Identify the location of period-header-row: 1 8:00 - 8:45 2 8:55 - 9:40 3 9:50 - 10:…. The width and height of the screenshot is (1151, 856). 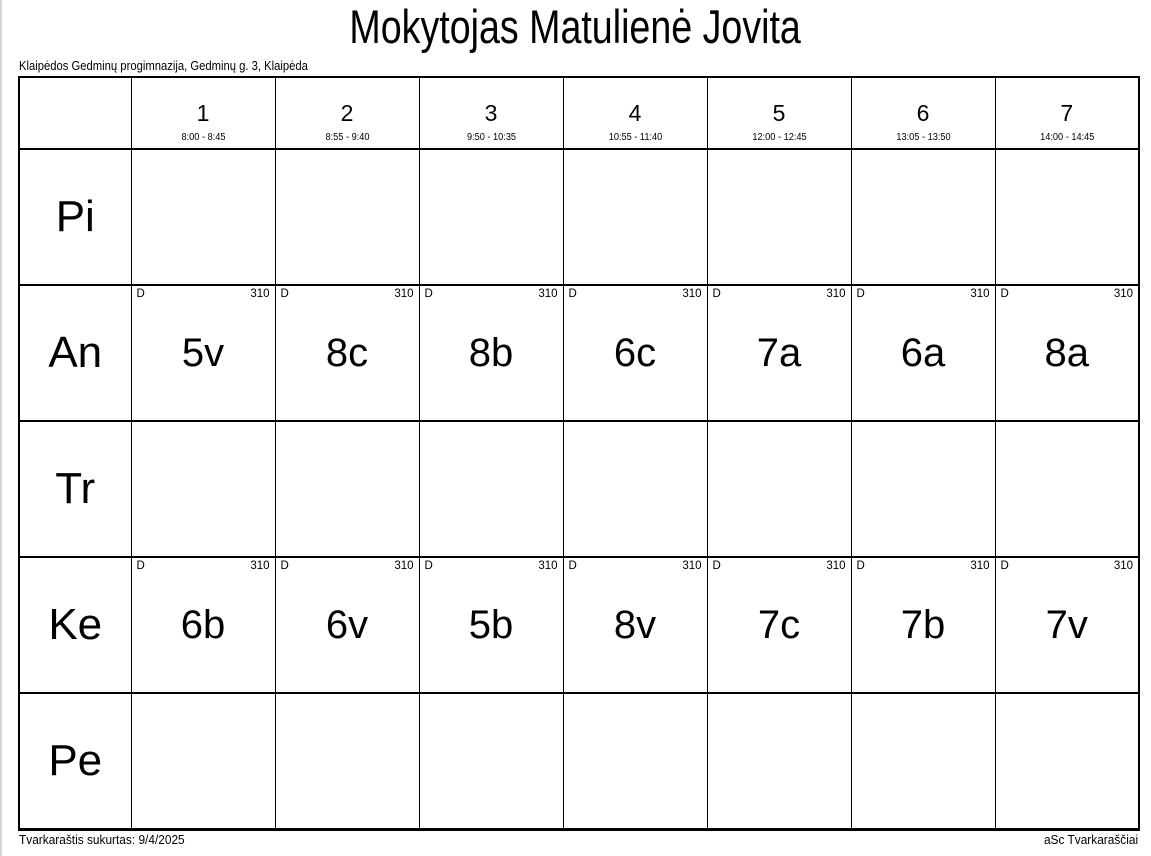
(579, 113).